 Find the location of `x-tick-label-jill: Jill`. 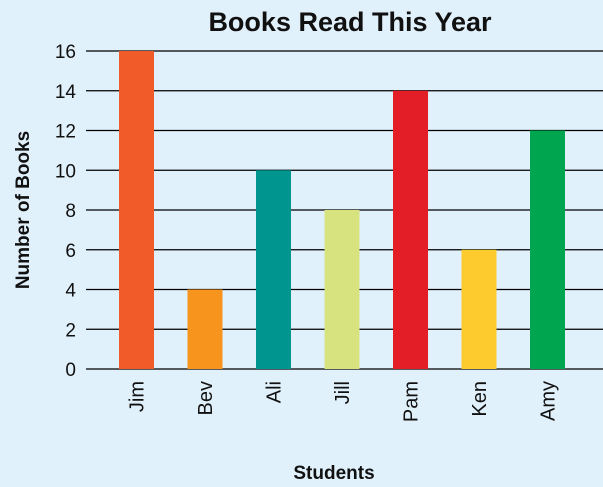

x-tick-label-jill: Jill is located at coordinates (343, 392).